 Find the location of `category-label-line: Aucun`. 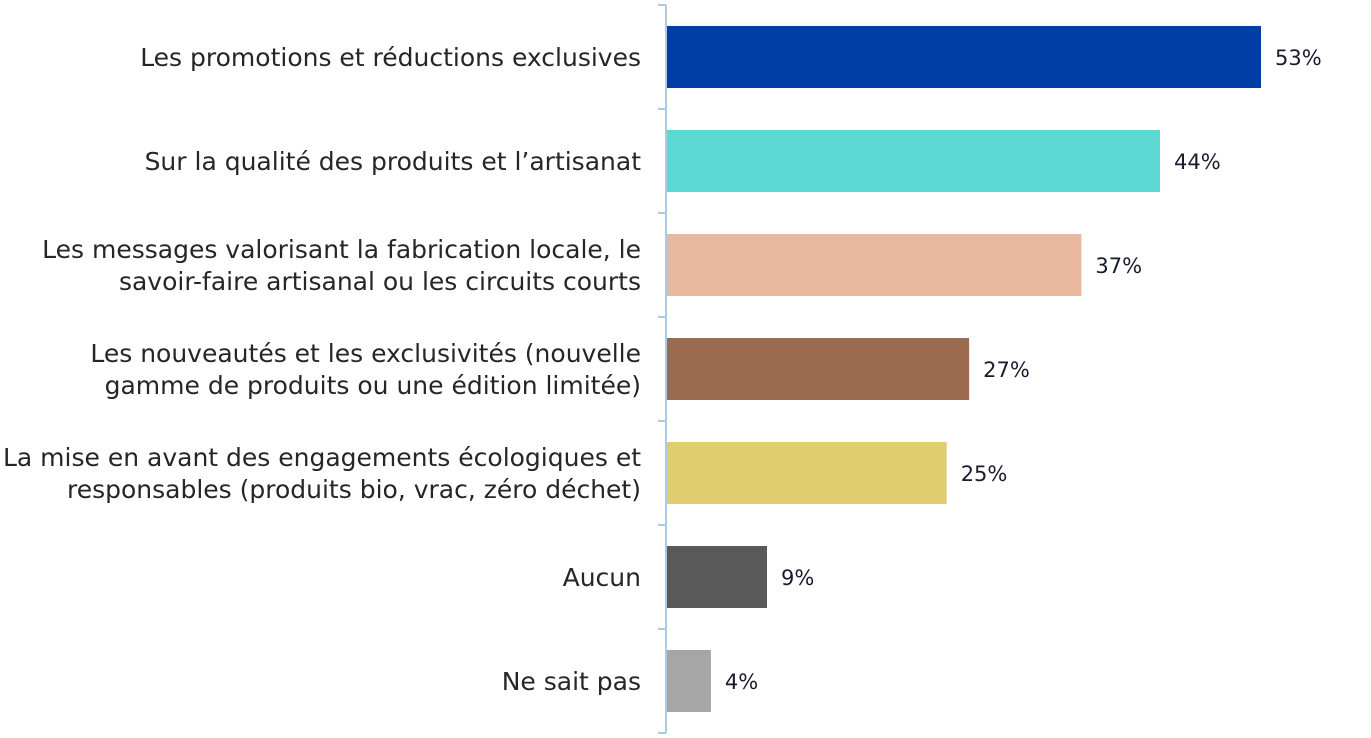

category-label-line: Aucun is located at coordinates (602, 577).